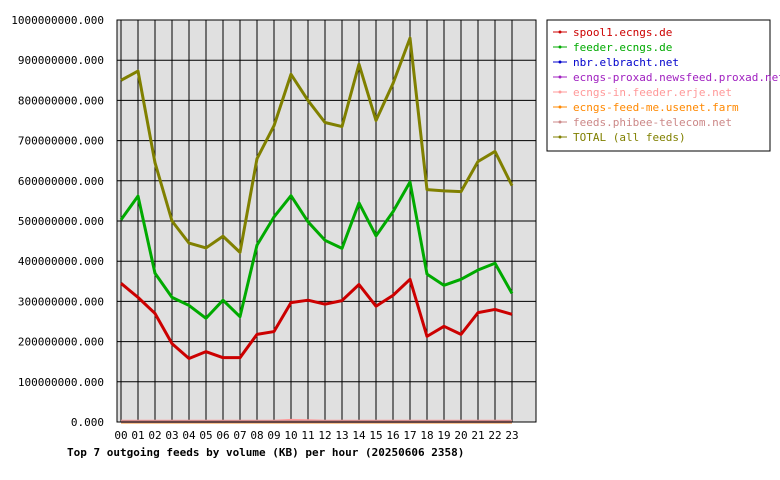 The image size is (780, 480). I want to click on y-tick-label: 1000000000.000, so click(57, 20).